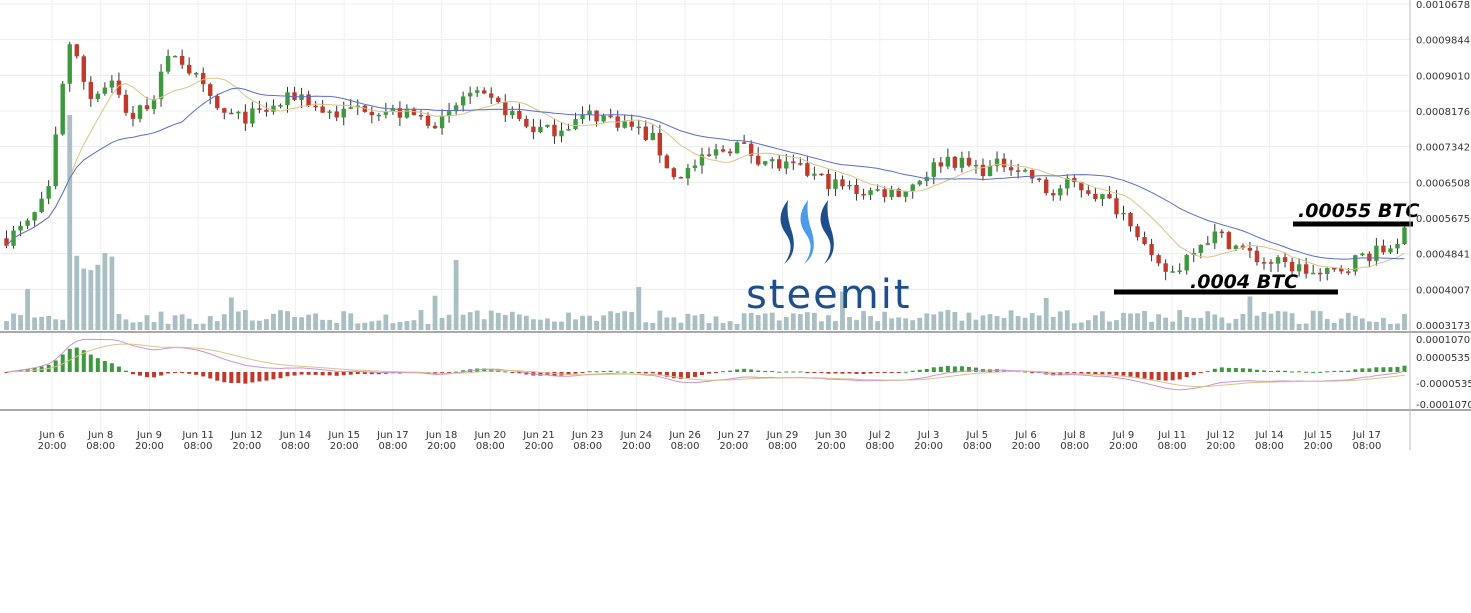 The image size is (1471, 613). What do you see at coordinates (976, 435) in the screenshot?
I see `time-tick-date: Jul 5` at bounding box center [976, 435].